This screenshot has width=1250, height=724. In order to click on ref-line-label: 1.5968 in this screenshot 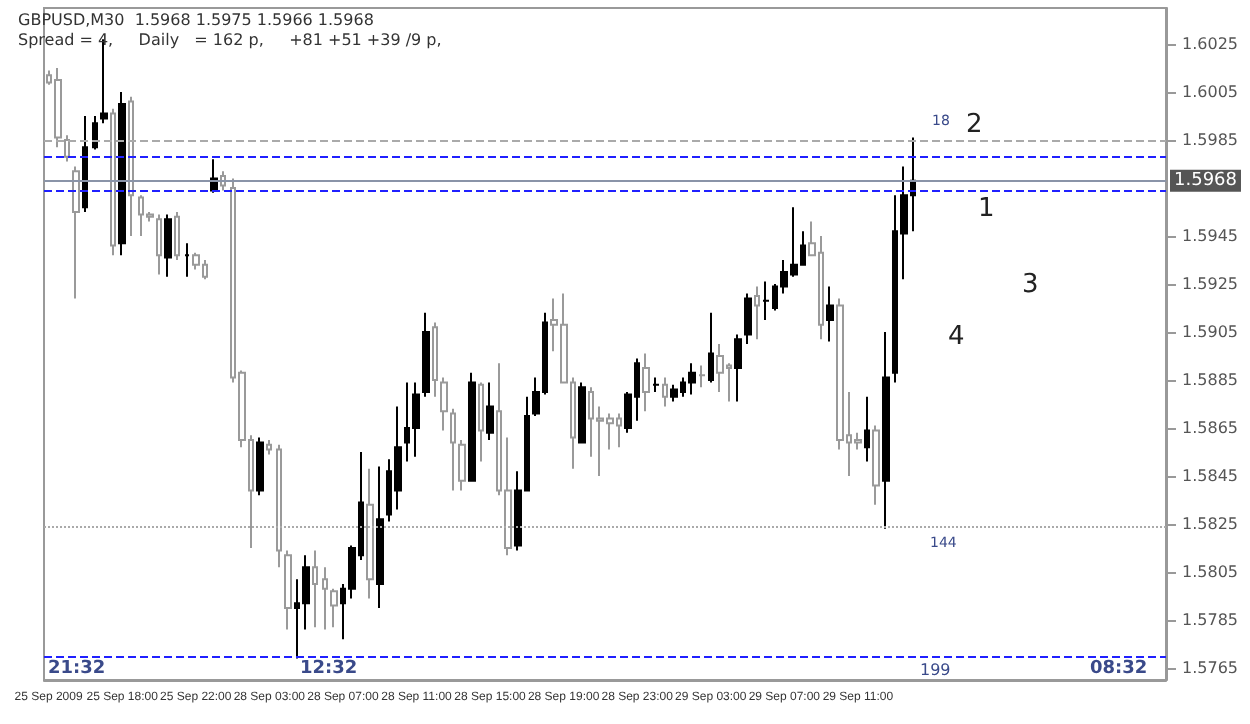, I will do `click(1206, 180)`.